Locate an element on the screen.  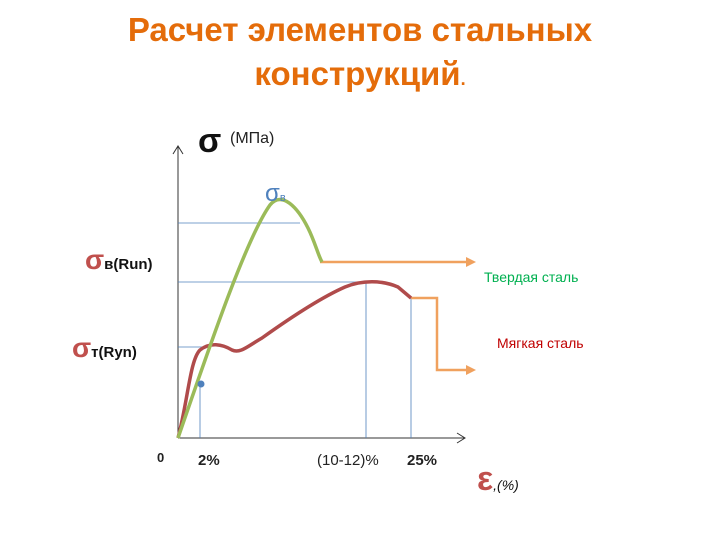
origin-label: 0 is located at coordinates (161, 457).